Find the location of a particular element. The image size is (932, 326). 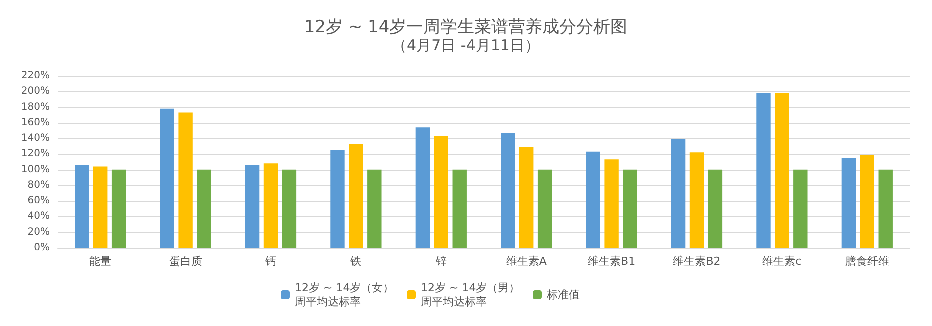

y-tick-label: 20% is located at coordinates (39, 232).